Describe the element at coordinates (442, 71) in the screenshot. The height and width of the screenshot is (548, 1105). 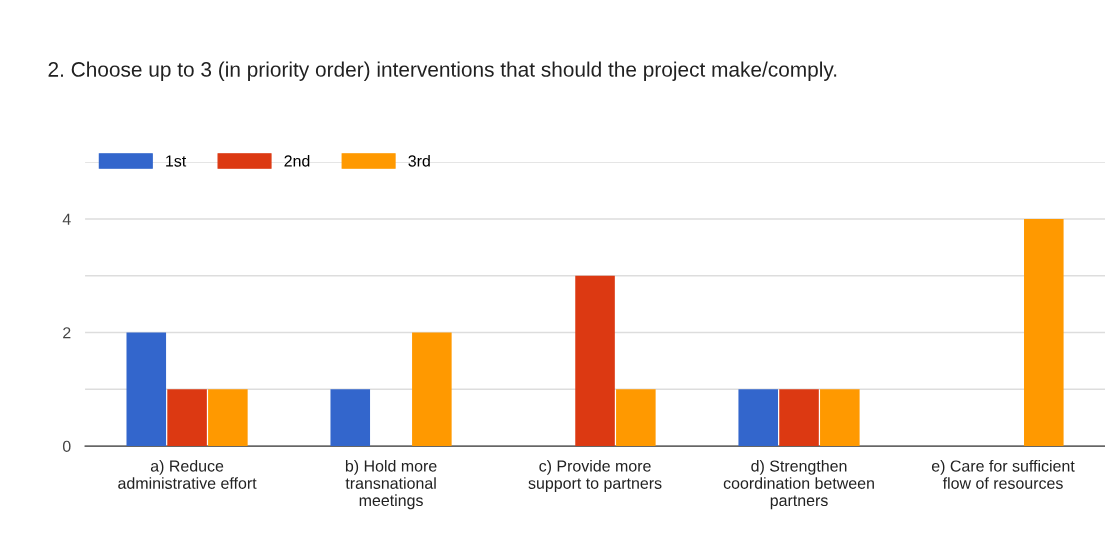
I see `chart-title: 2. Choose up to 3 (in priority order) interventions that should the project make/comply.` at that location.